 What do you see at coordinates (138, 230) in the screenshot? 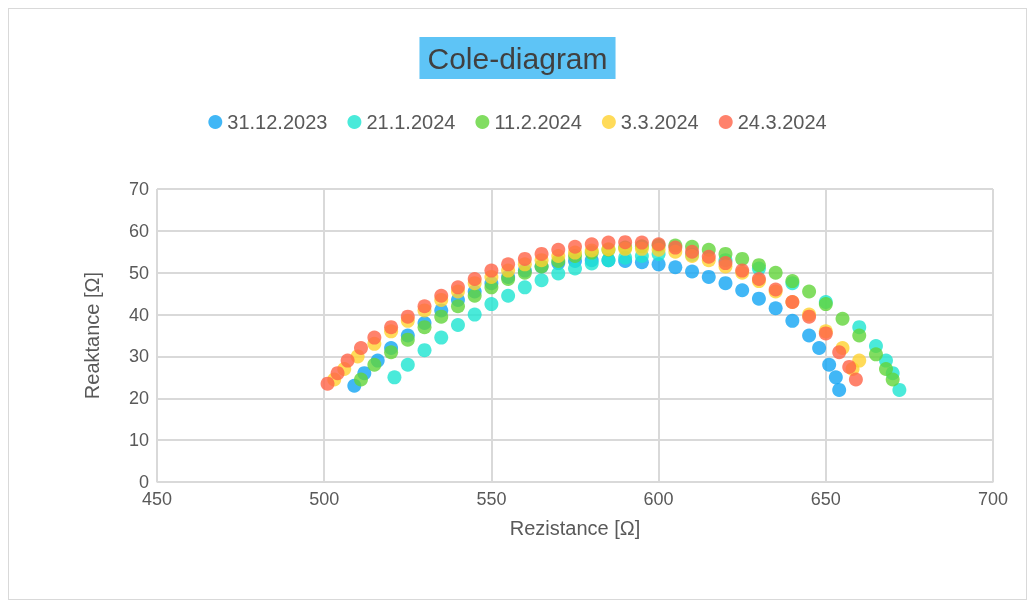
I see `y-tick-label: 60` at bounding box center [138, 230].